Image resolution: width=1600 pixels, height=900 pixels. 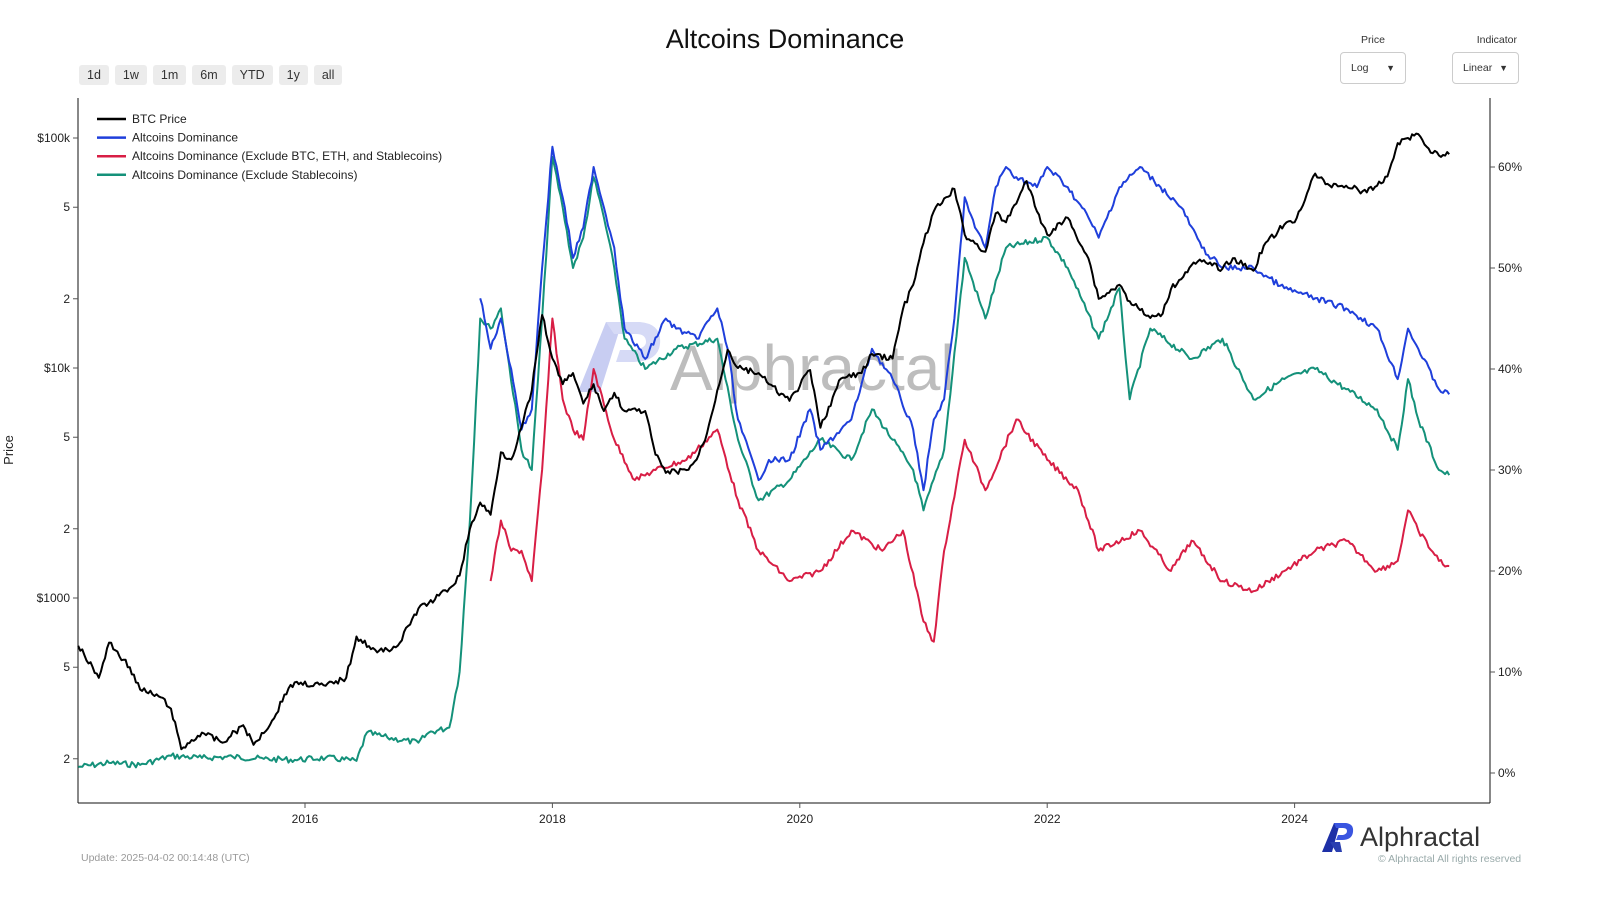 I want to click on range-1m-button: 1m, so click(x=169, y=75).